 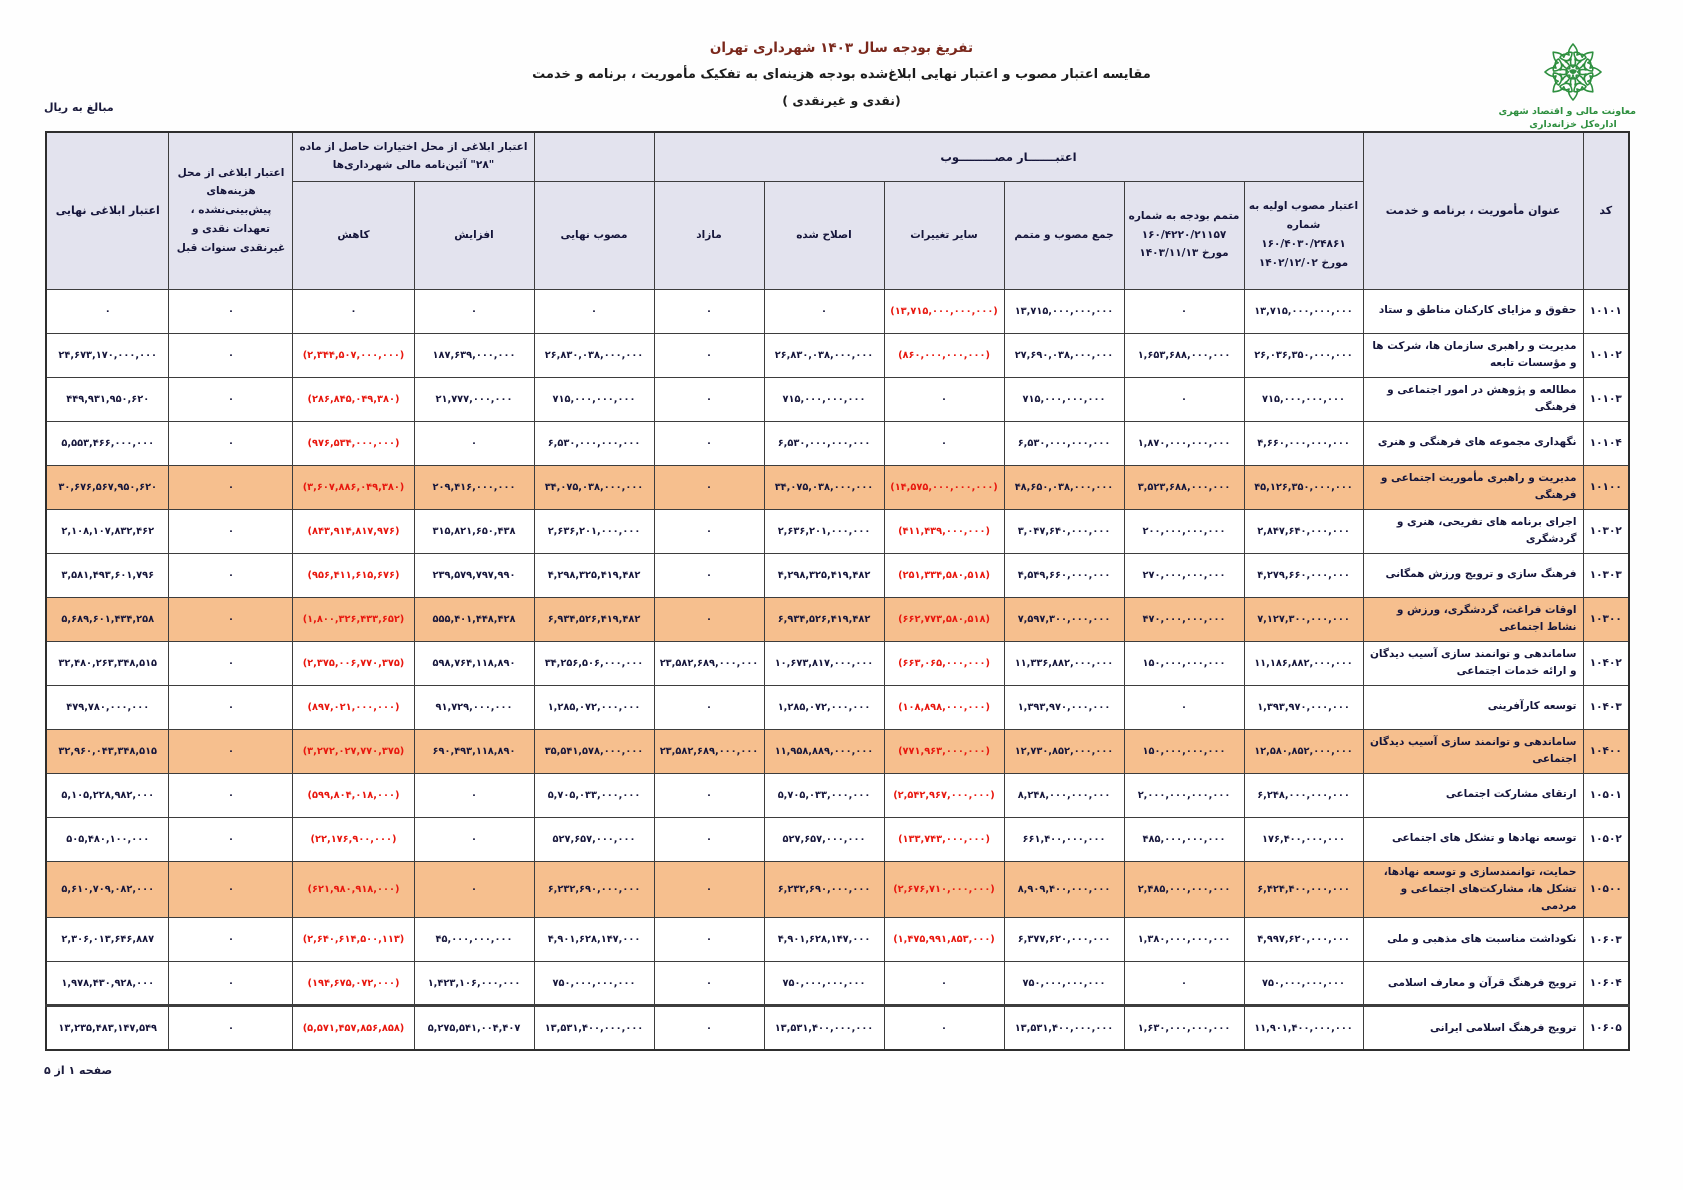 I want to click on amount-cell: ۲,۱۰۸,۱۰۷,۸۳۲,۴۶۲, so click(x=107, y=531).